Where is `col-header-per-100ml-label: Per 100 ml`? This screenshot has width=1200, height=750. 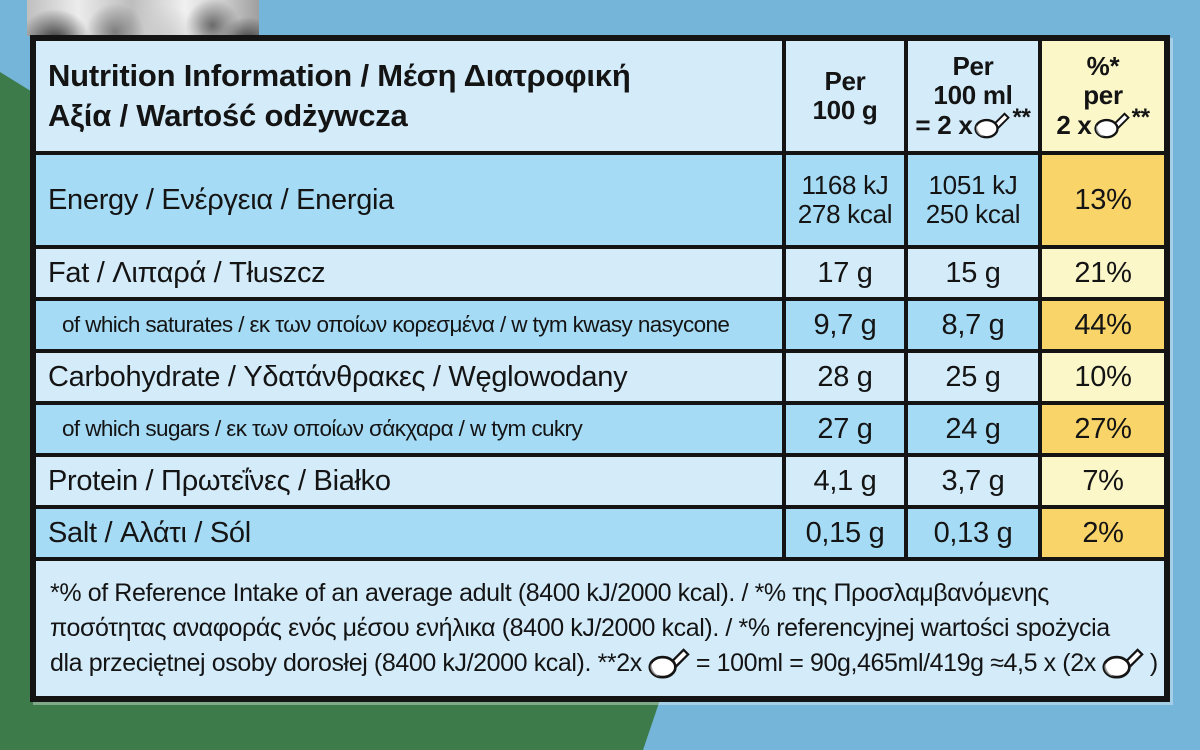
col-header-per-100ml-label: Per 100 ml is located at coordinates (973, 80).